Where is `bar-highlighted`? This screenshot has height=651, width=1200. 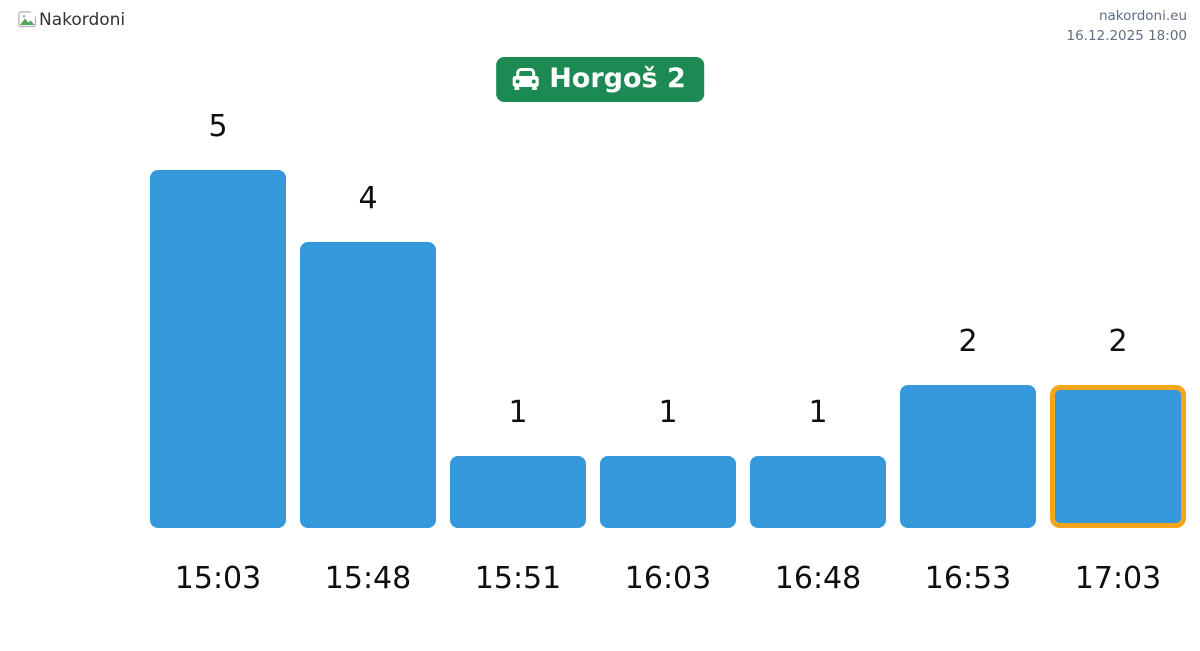 bar-highlighted is located at coordinates (1118, 456).